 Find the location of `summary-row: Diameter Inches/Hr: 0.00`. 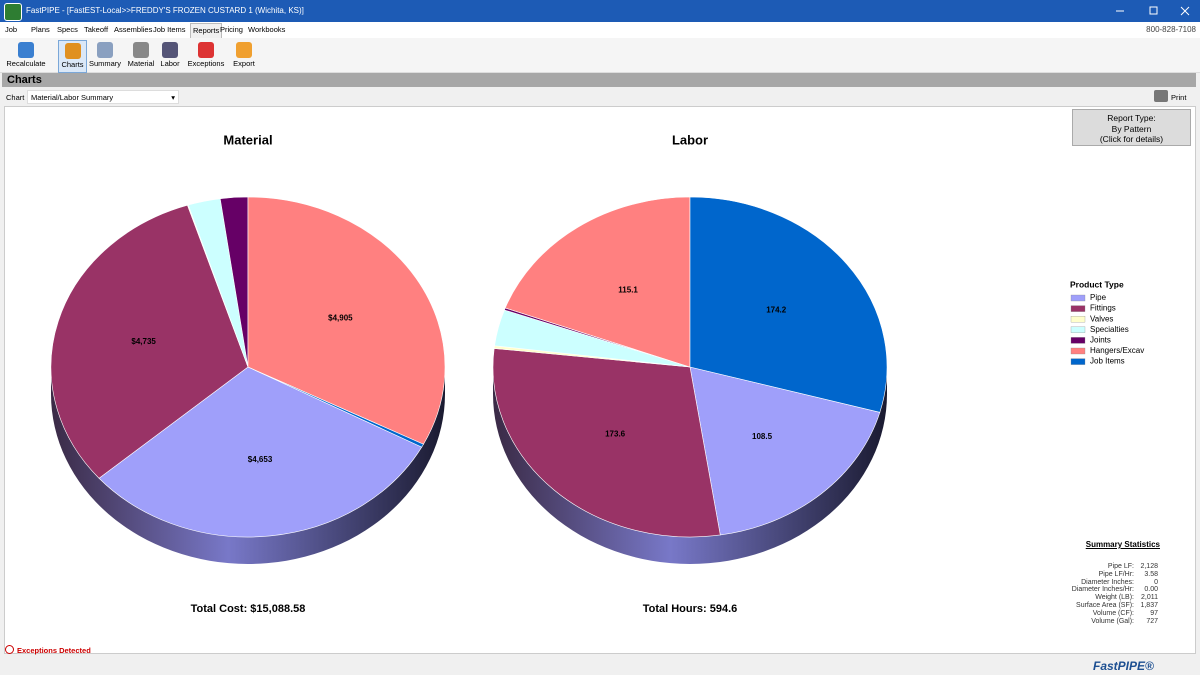

summary-row: Diameter Inches/Hr: 0.00 is located at coordinates (1100, 590).